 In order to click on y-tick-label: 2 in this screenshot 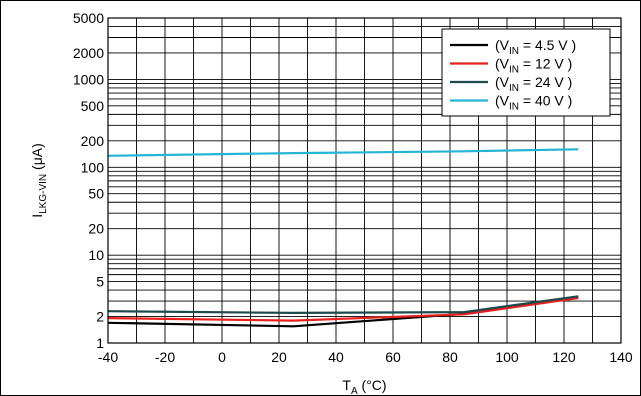, I will do `click(100, 317)`.